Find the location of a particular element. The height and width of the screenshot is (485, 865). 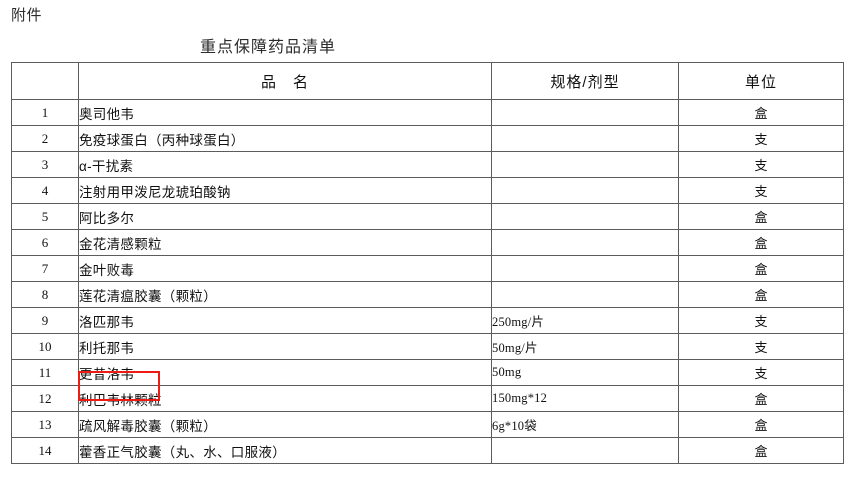

cell-index: 12 is located at coordinates (45, 398).